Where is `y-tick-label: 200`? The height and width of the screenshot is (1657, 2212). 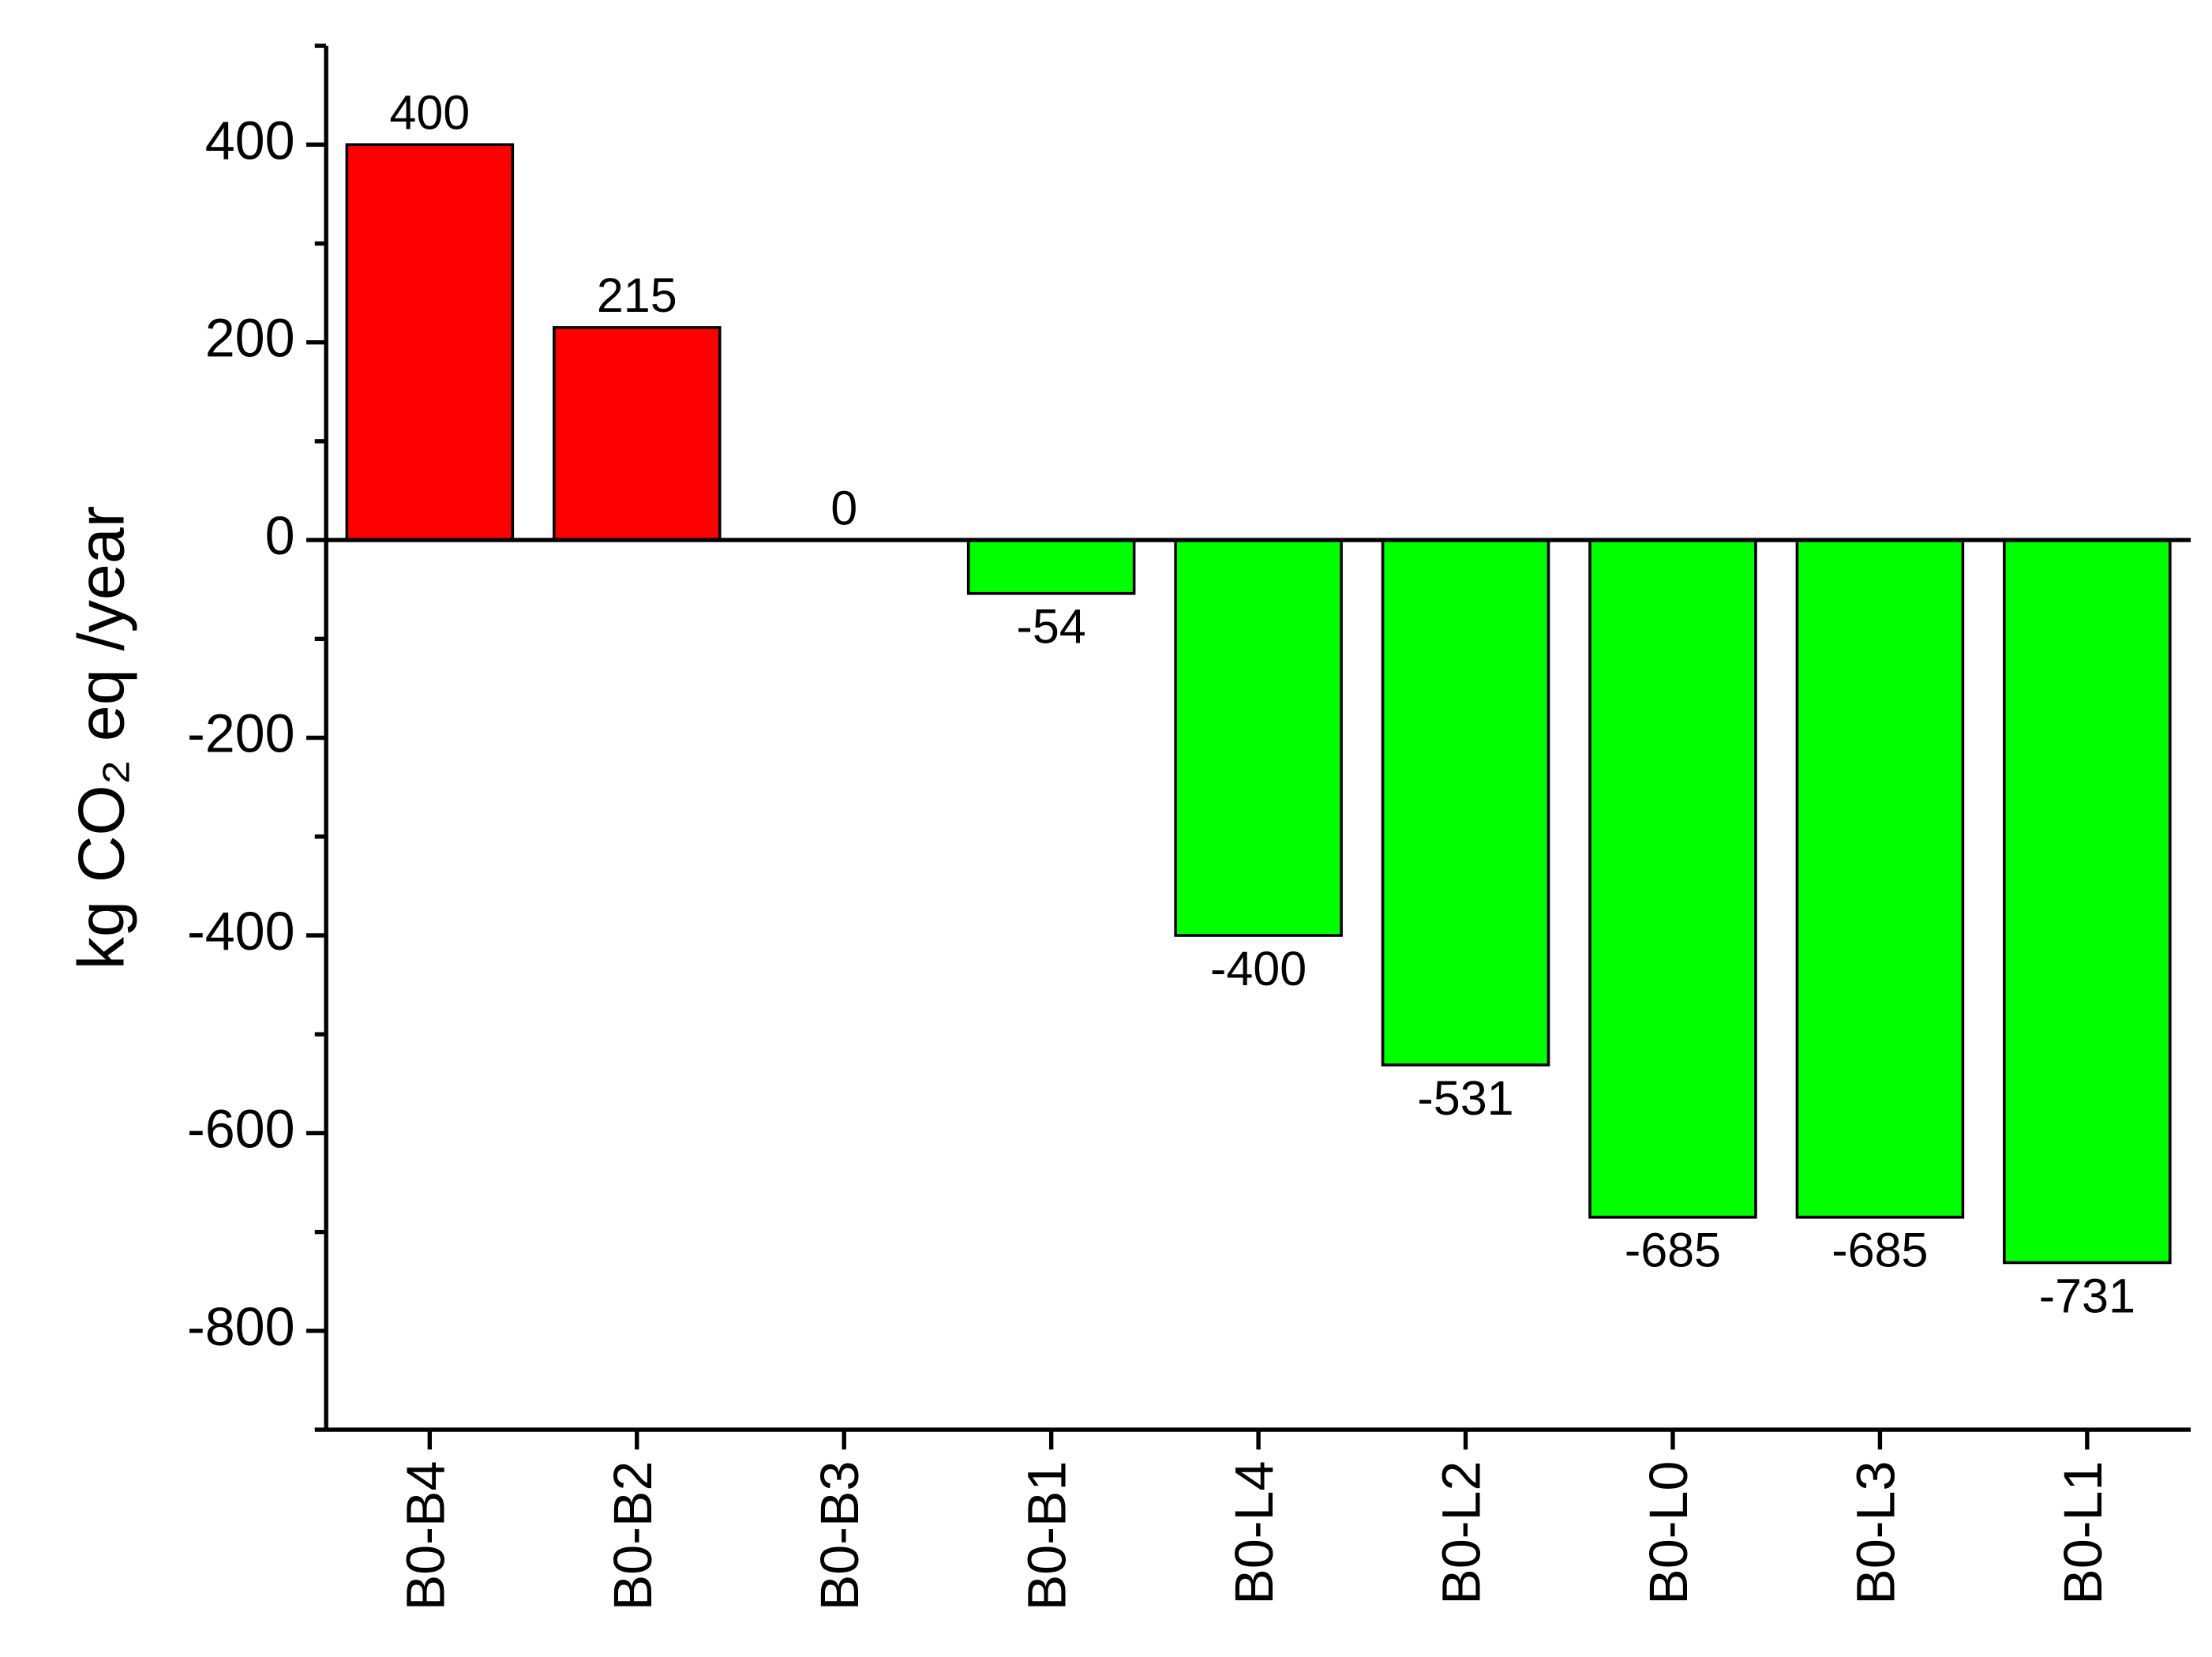 y-tick-label: 200 is located at coordinates (250, 339).